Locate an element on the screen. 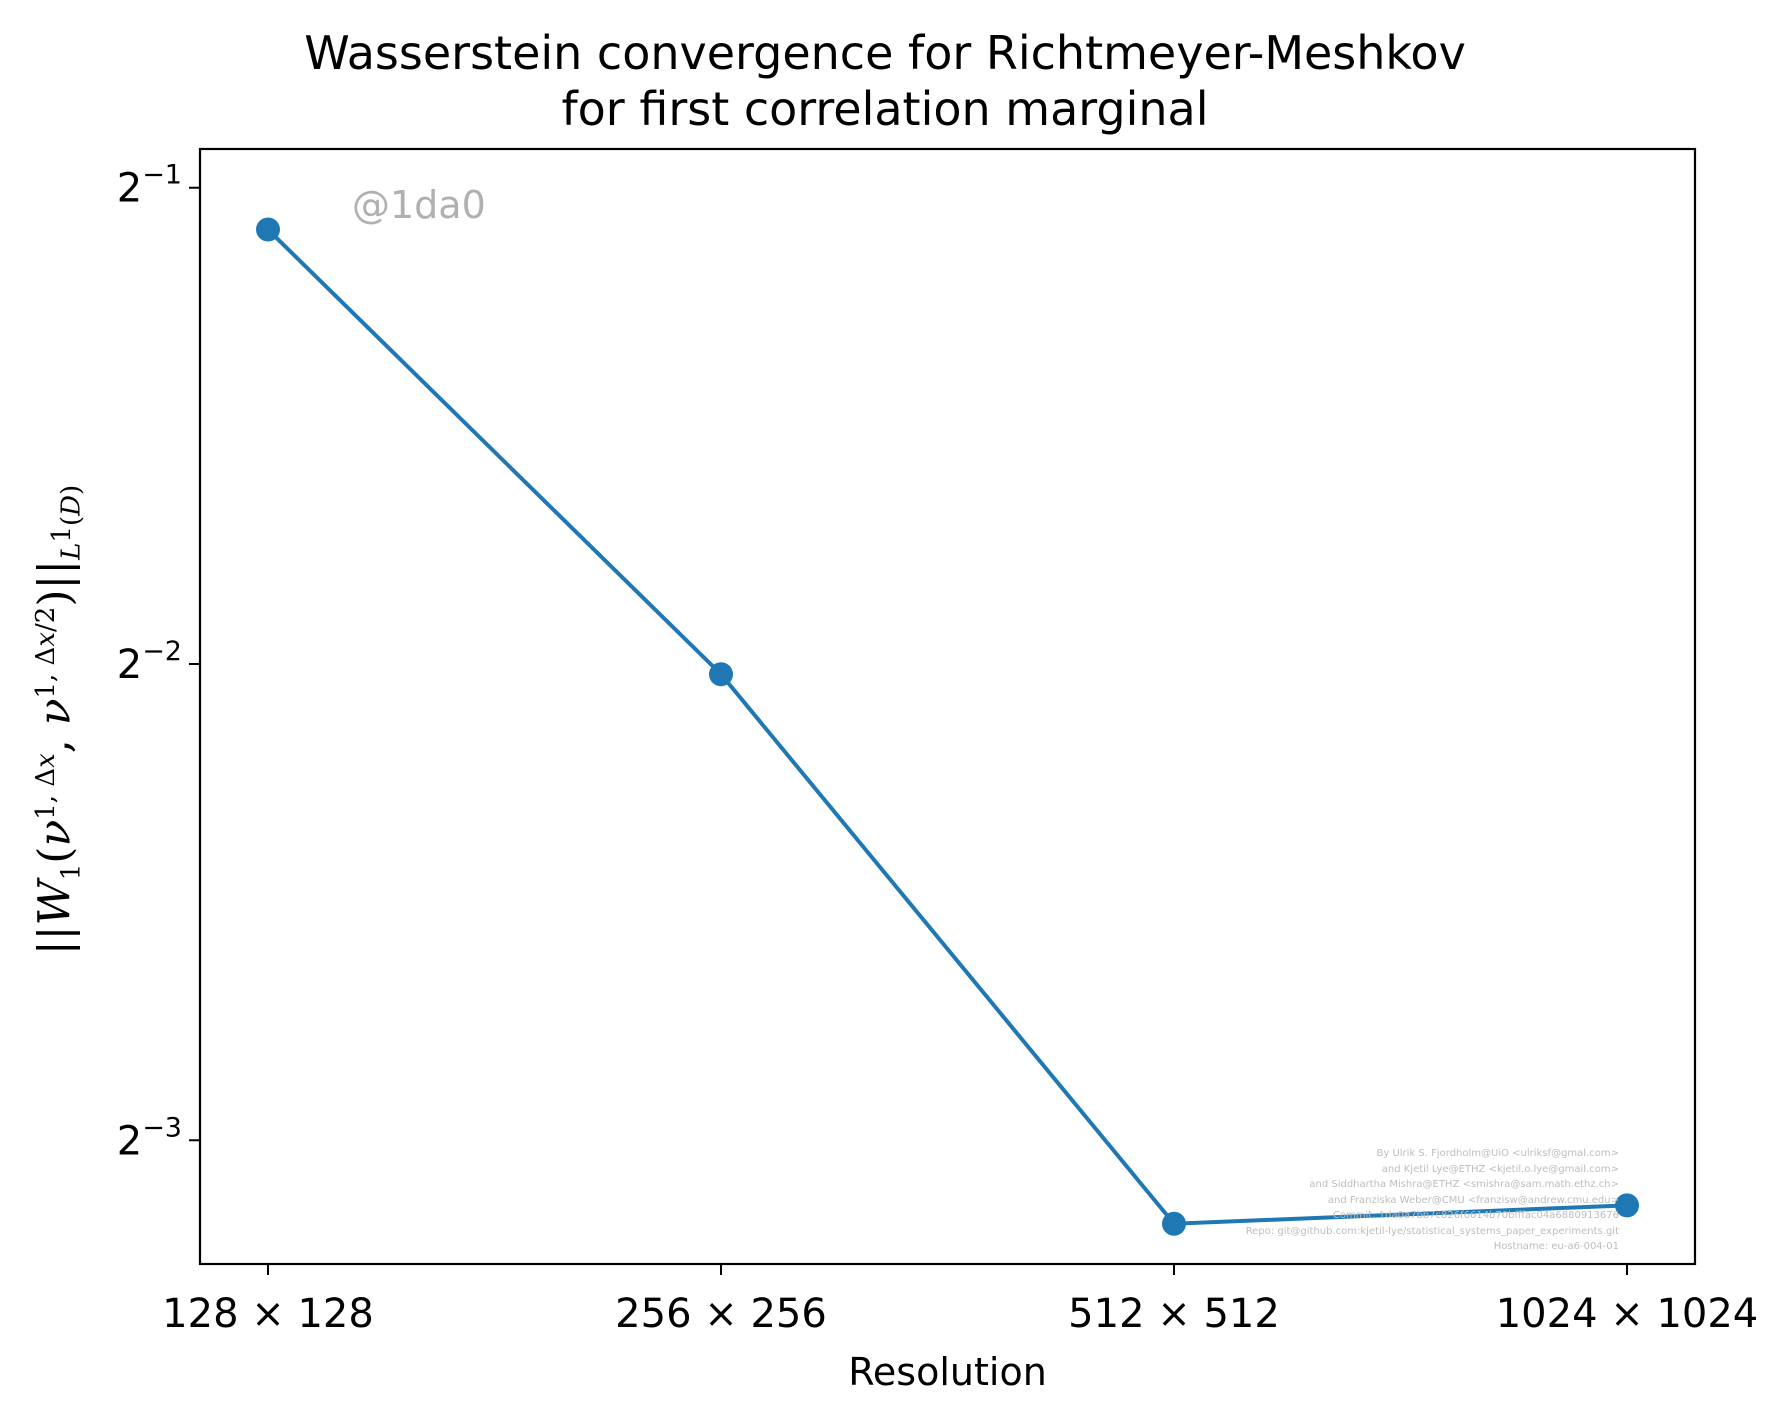 The width and height of the screenshot is (1779, 1417). watermark-text: @1da0 is located at coordinates (419, 205).